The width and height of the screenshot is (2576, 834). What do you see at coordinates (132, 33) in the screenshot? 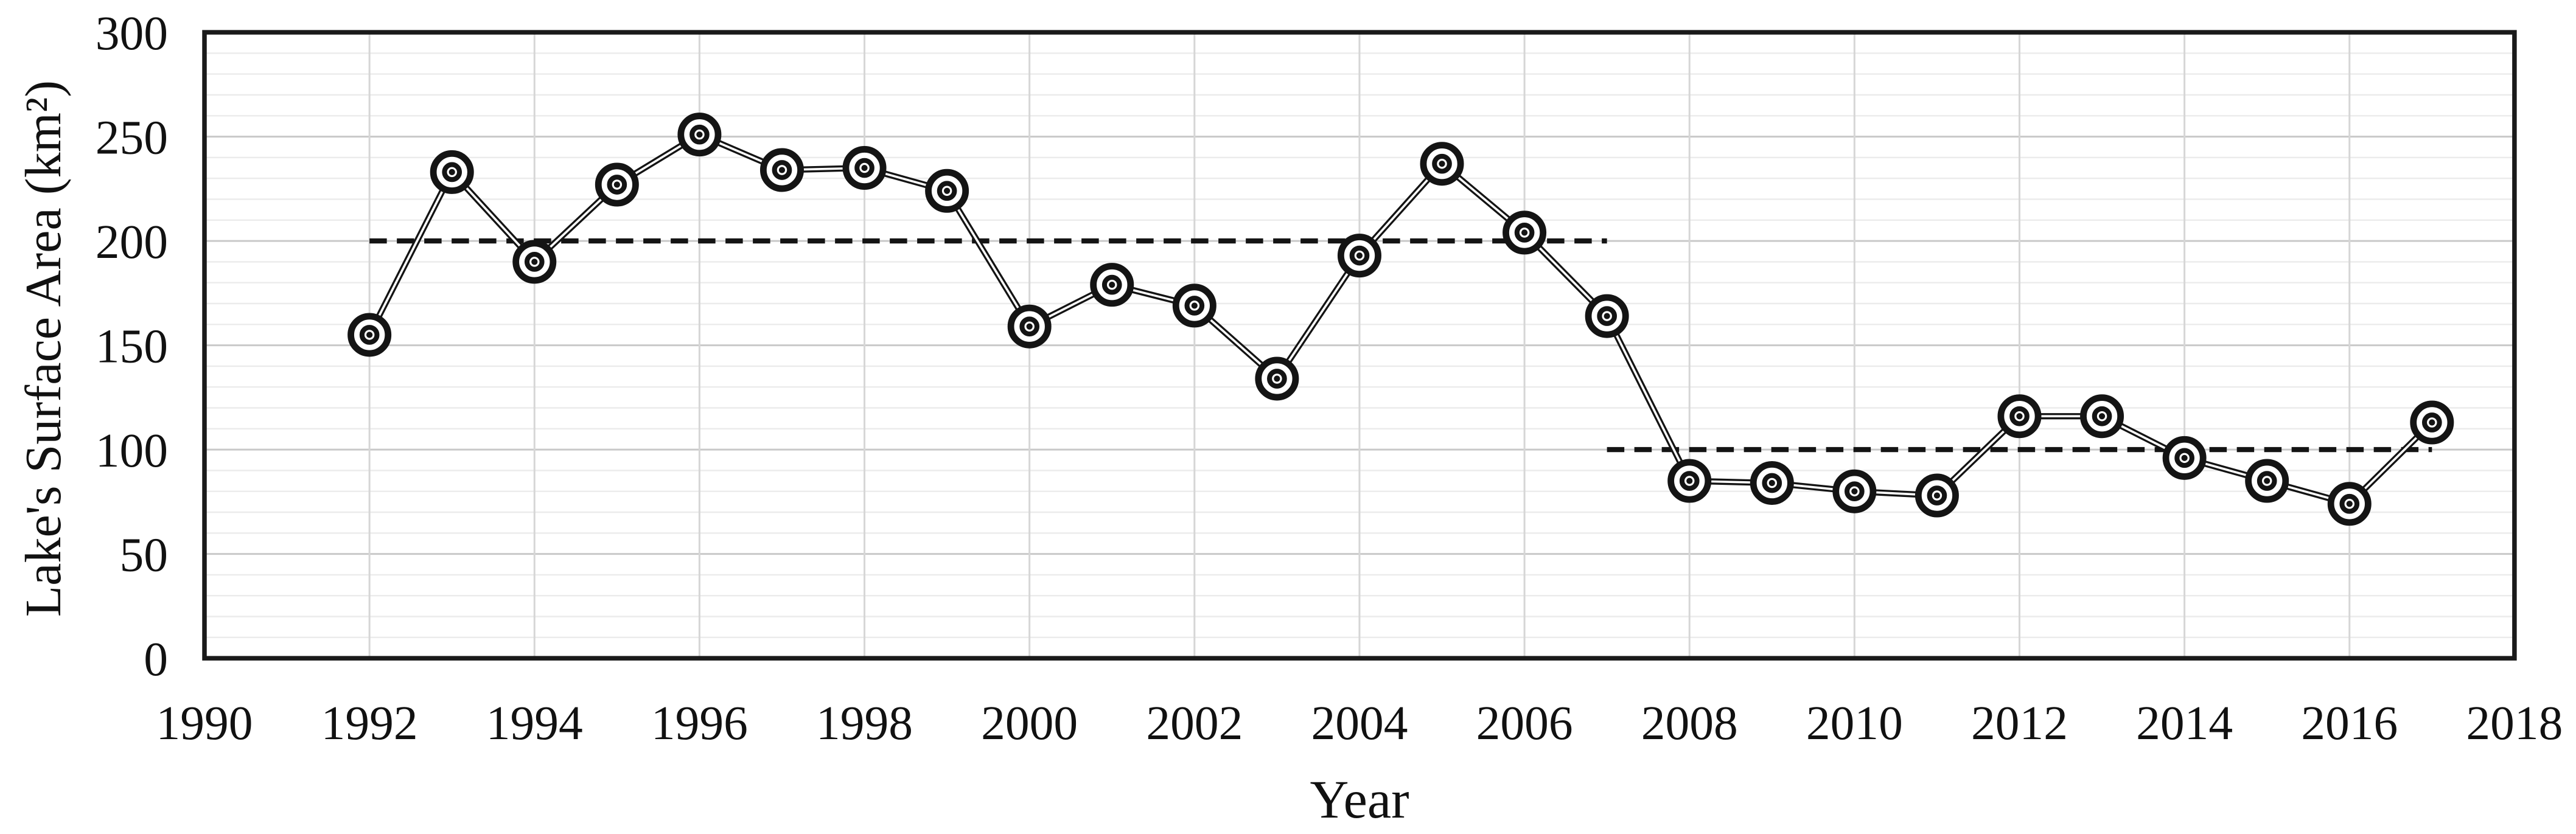
I see `y-tick-label-300: 300` at bounding box center [132, 33].